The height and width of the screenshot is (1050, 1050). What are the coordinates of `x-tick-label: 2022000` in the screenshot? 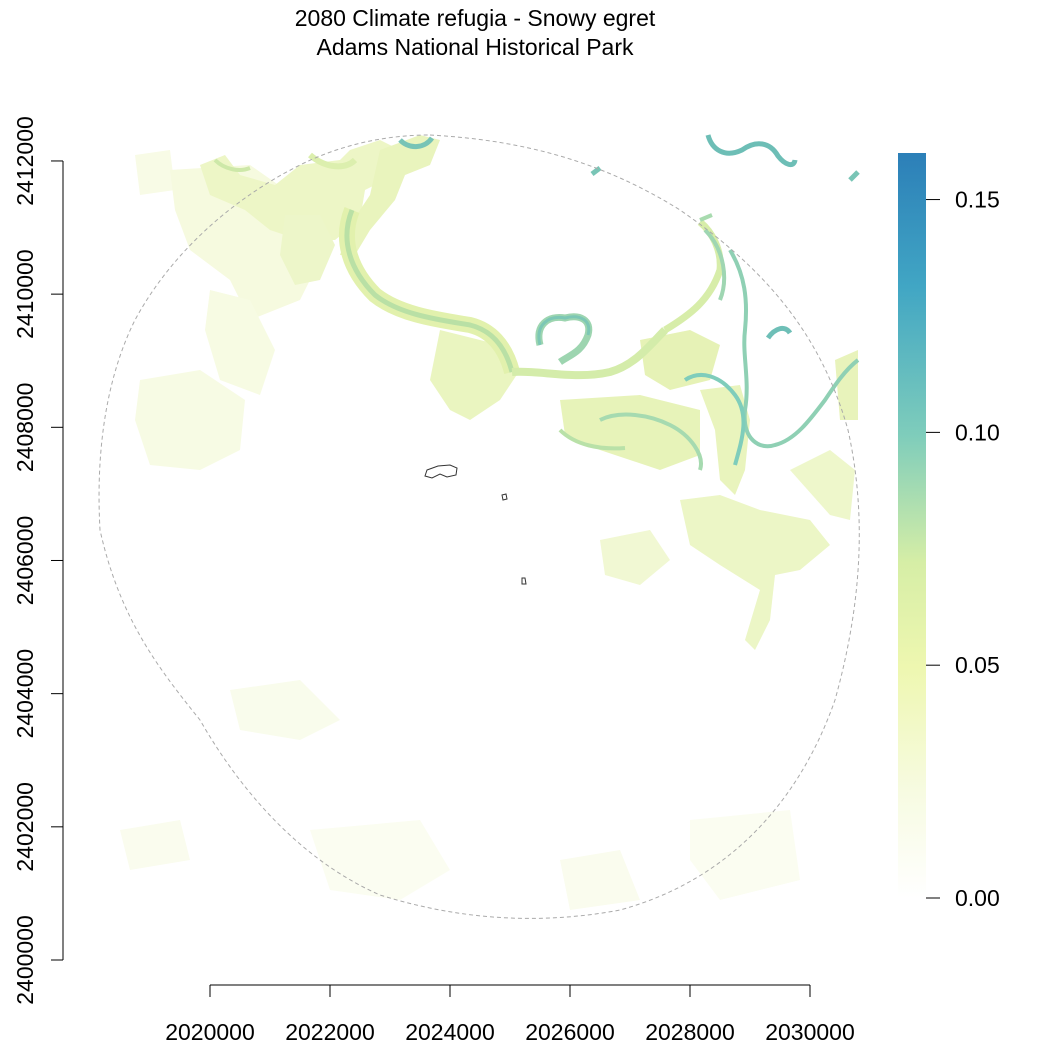 It's located at (330, 1032).